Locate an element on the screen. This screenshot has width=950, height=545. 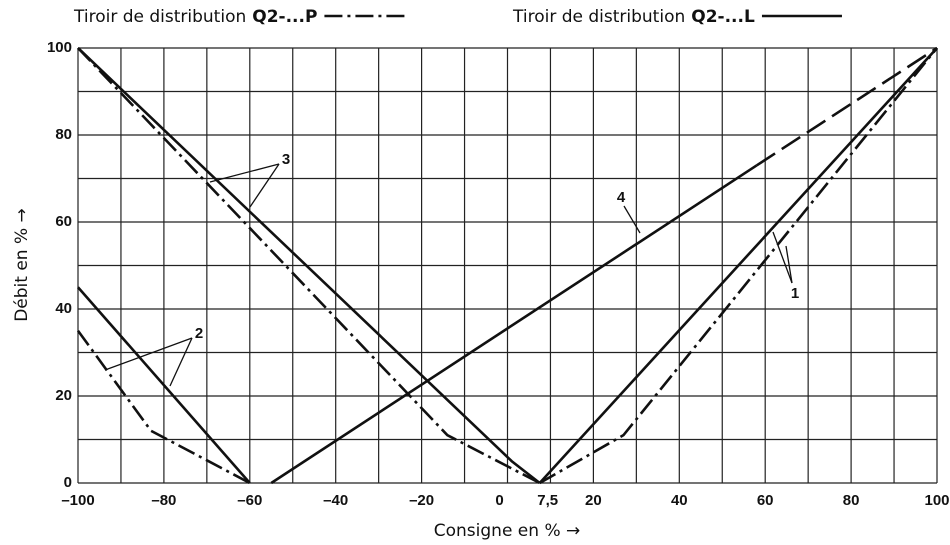
legend-label: Tiroir de distribution Q2-...P is located at coordinates (195, 17).